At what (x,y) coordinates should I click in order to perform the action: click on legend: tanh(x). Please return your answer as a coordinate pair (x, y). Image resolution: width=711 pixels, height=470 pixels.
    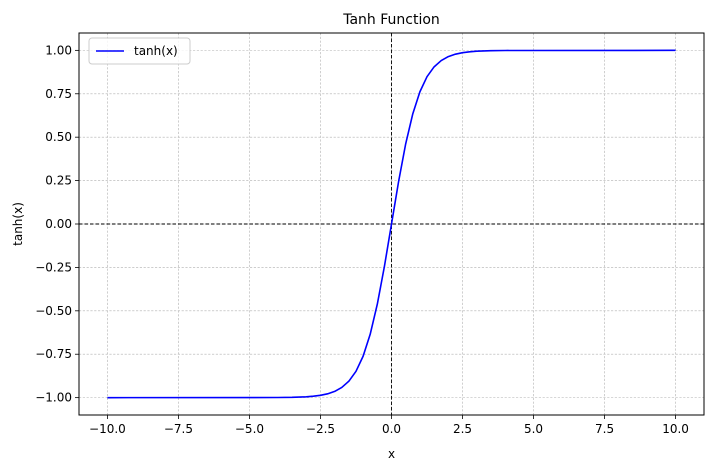
    Looking at the image, I should click on (139, 51).